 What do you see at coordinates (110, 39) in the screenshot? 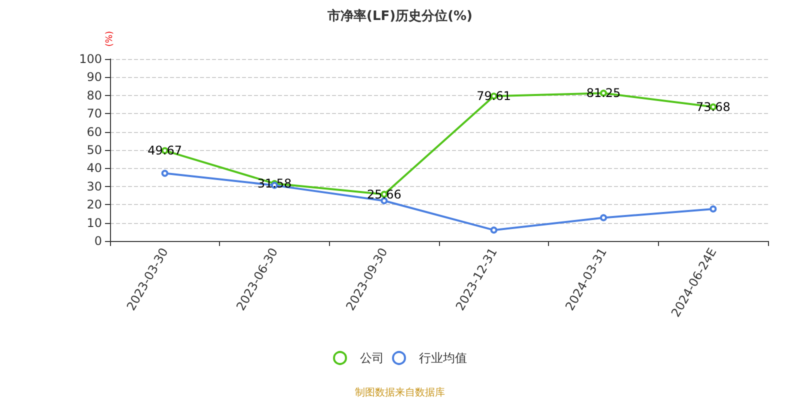
I see `y-axis-title: (%)` at bounding box center [110, 39].